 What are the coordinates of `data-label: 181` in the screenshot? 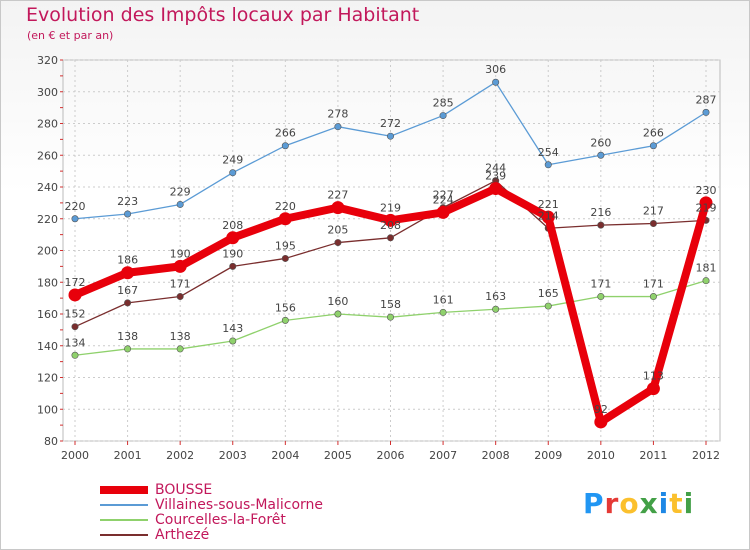 It's located at (706, 268).